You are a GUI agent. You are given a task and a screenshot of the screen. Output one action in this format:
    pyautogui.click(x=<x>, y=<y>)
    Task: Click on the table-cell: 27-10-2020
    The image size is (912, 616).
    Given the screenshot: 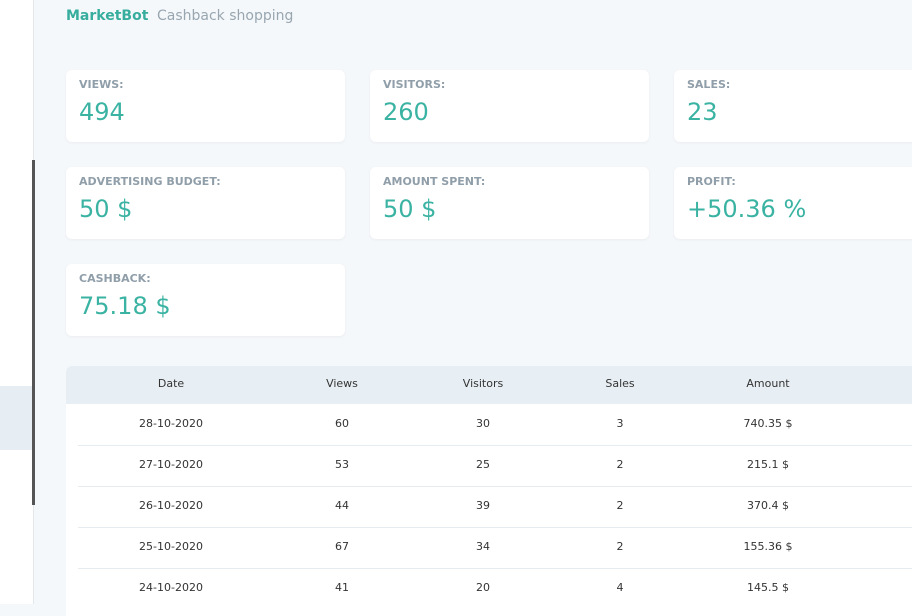 What is the action you would take?
    pyautogui.click(x=171, y=464)
    